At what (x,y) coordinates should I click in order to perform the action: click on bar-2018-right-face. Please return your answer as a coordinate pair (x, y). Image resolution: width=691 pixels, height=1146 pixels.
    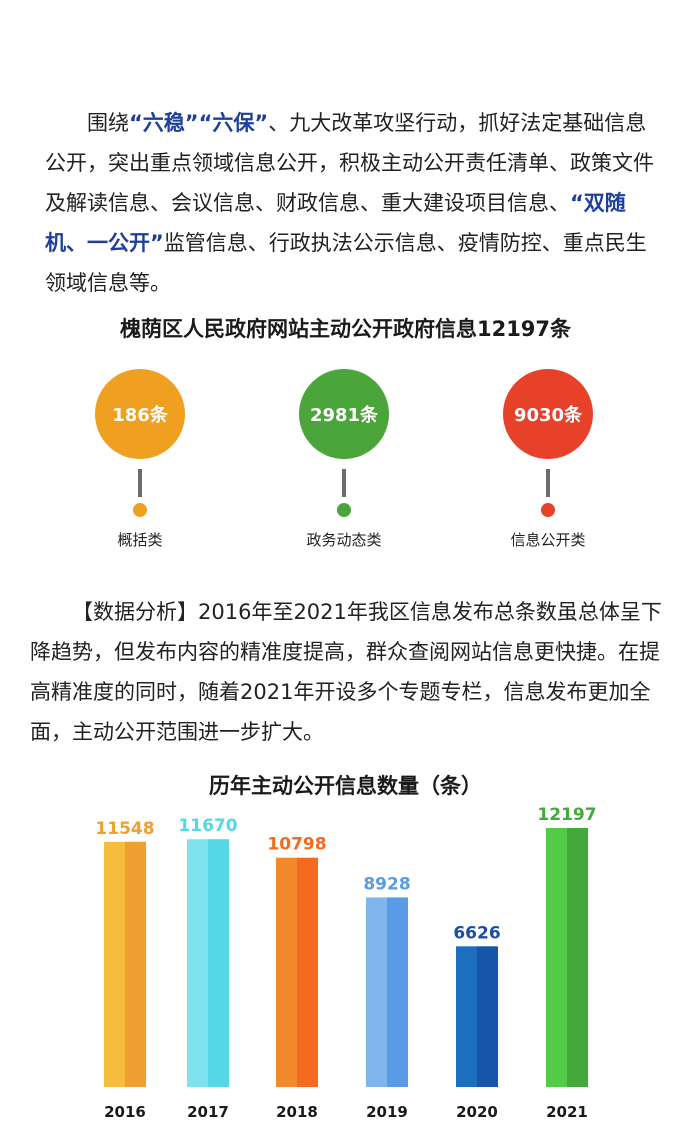
    Looking at the image, I should click on (307, 972).